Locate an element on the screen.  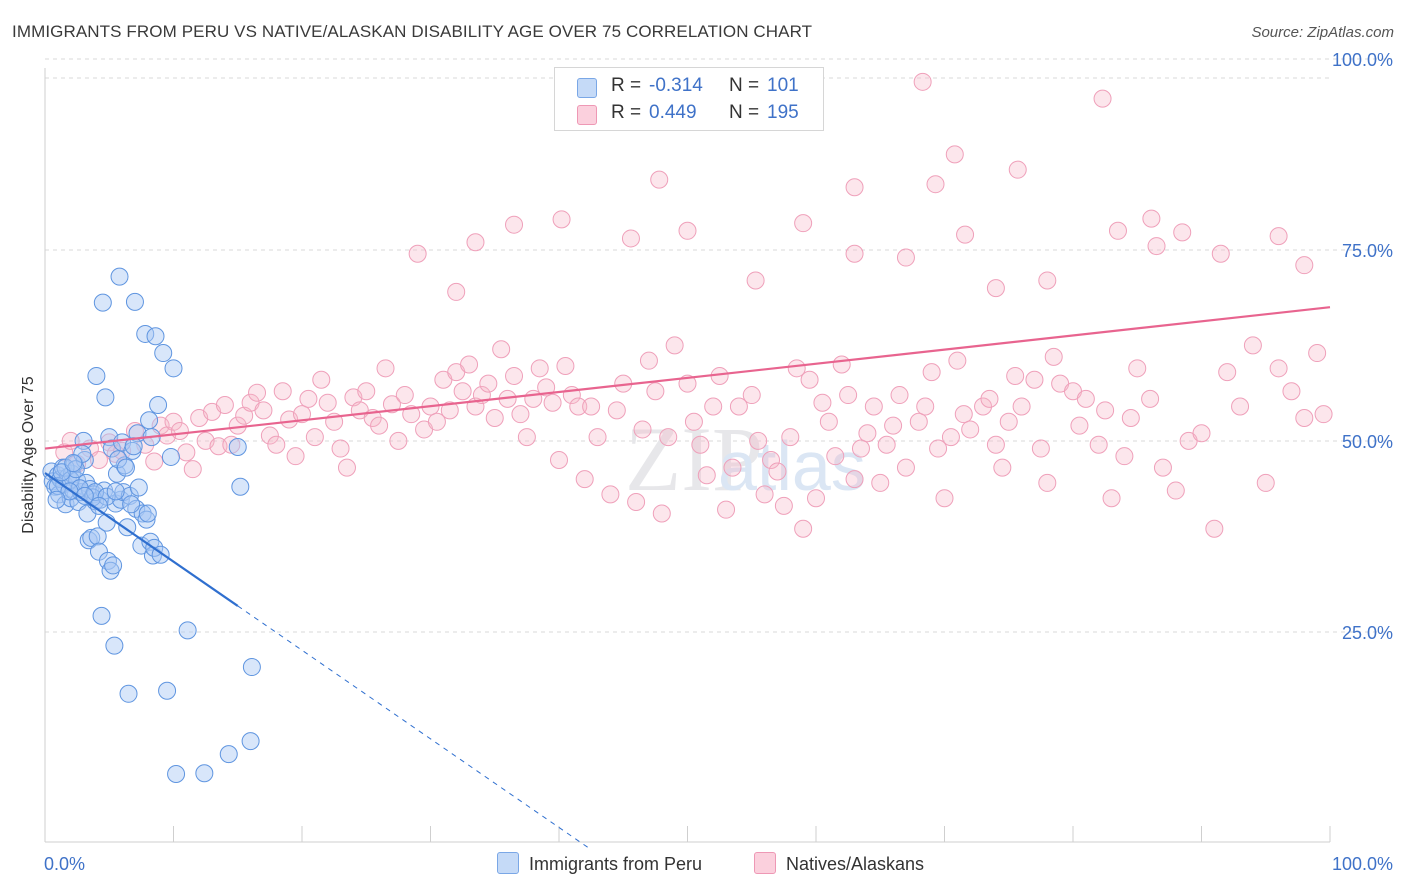
watermark: ZIP atlas is located at coordinates (745, 459).